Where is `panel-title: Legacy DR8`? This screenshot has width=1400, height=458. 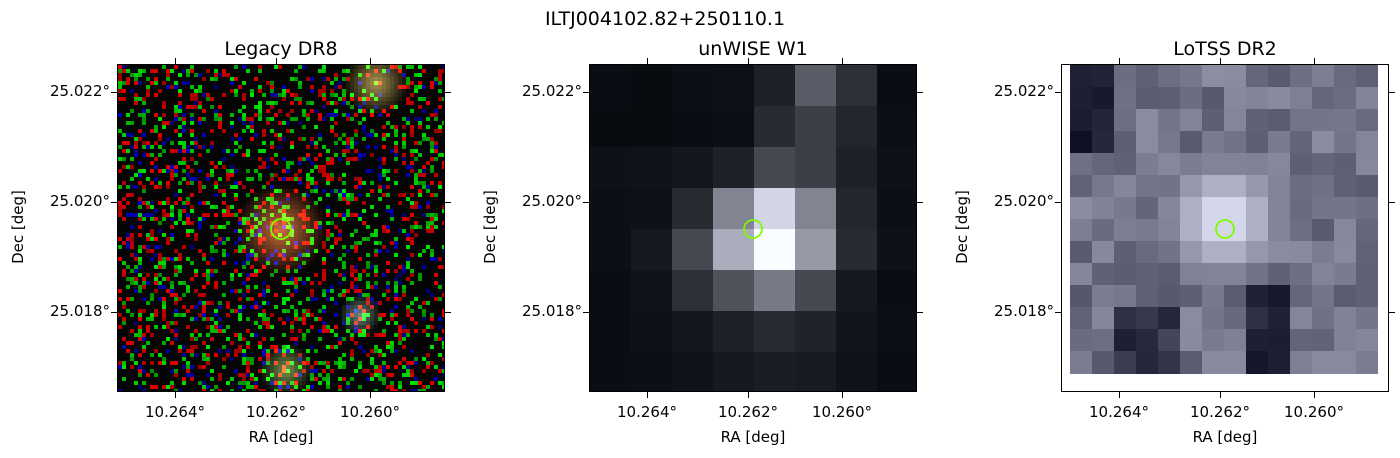
panel-title: Legacy DR8 is located at coordinates (281, 49).